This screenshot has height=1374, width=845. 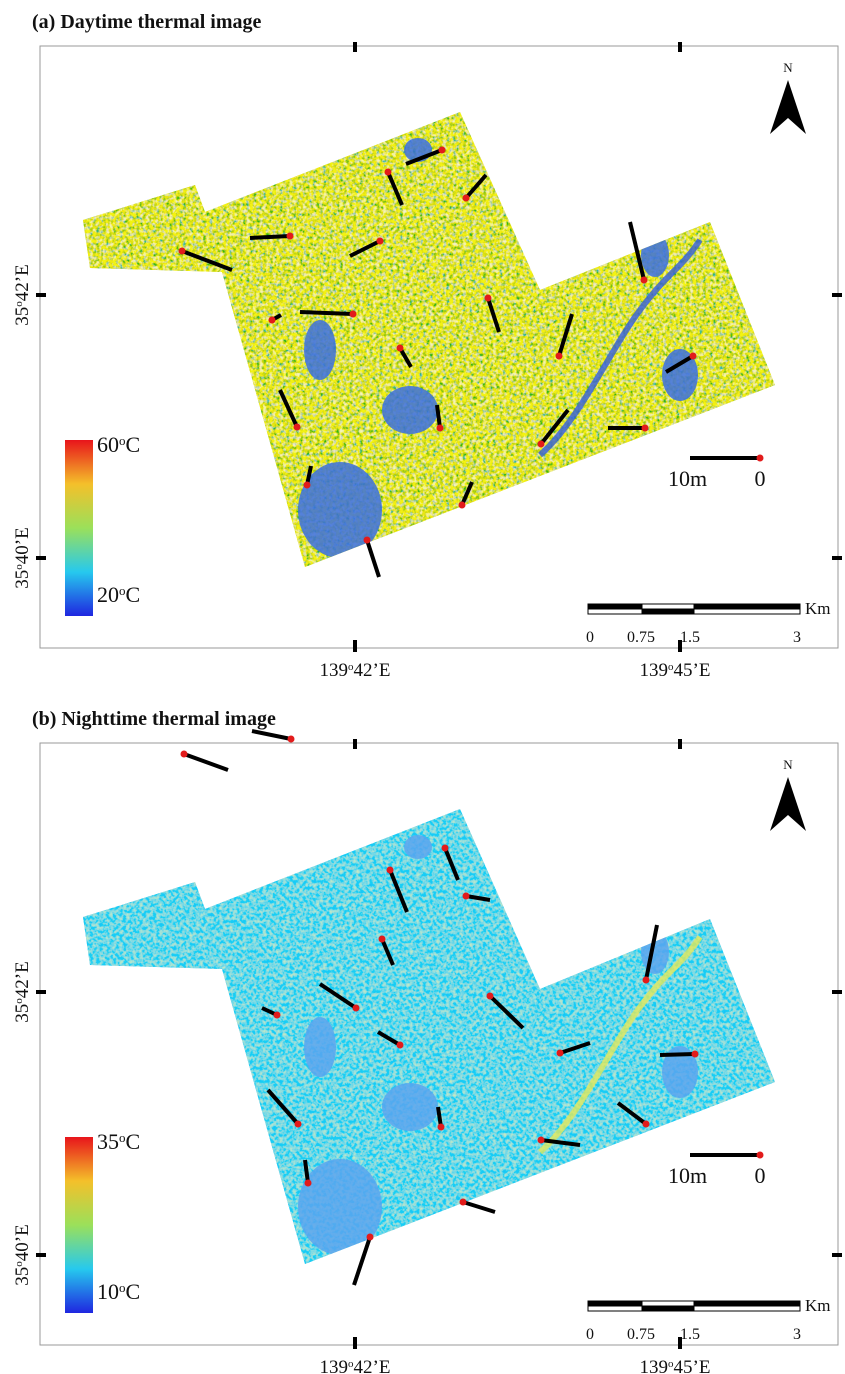 What do you see at coordinates (154, 719) in the screenshot?
I see `panel-title: (b) Nighttime thermal image` at bounding box center [154, 719].